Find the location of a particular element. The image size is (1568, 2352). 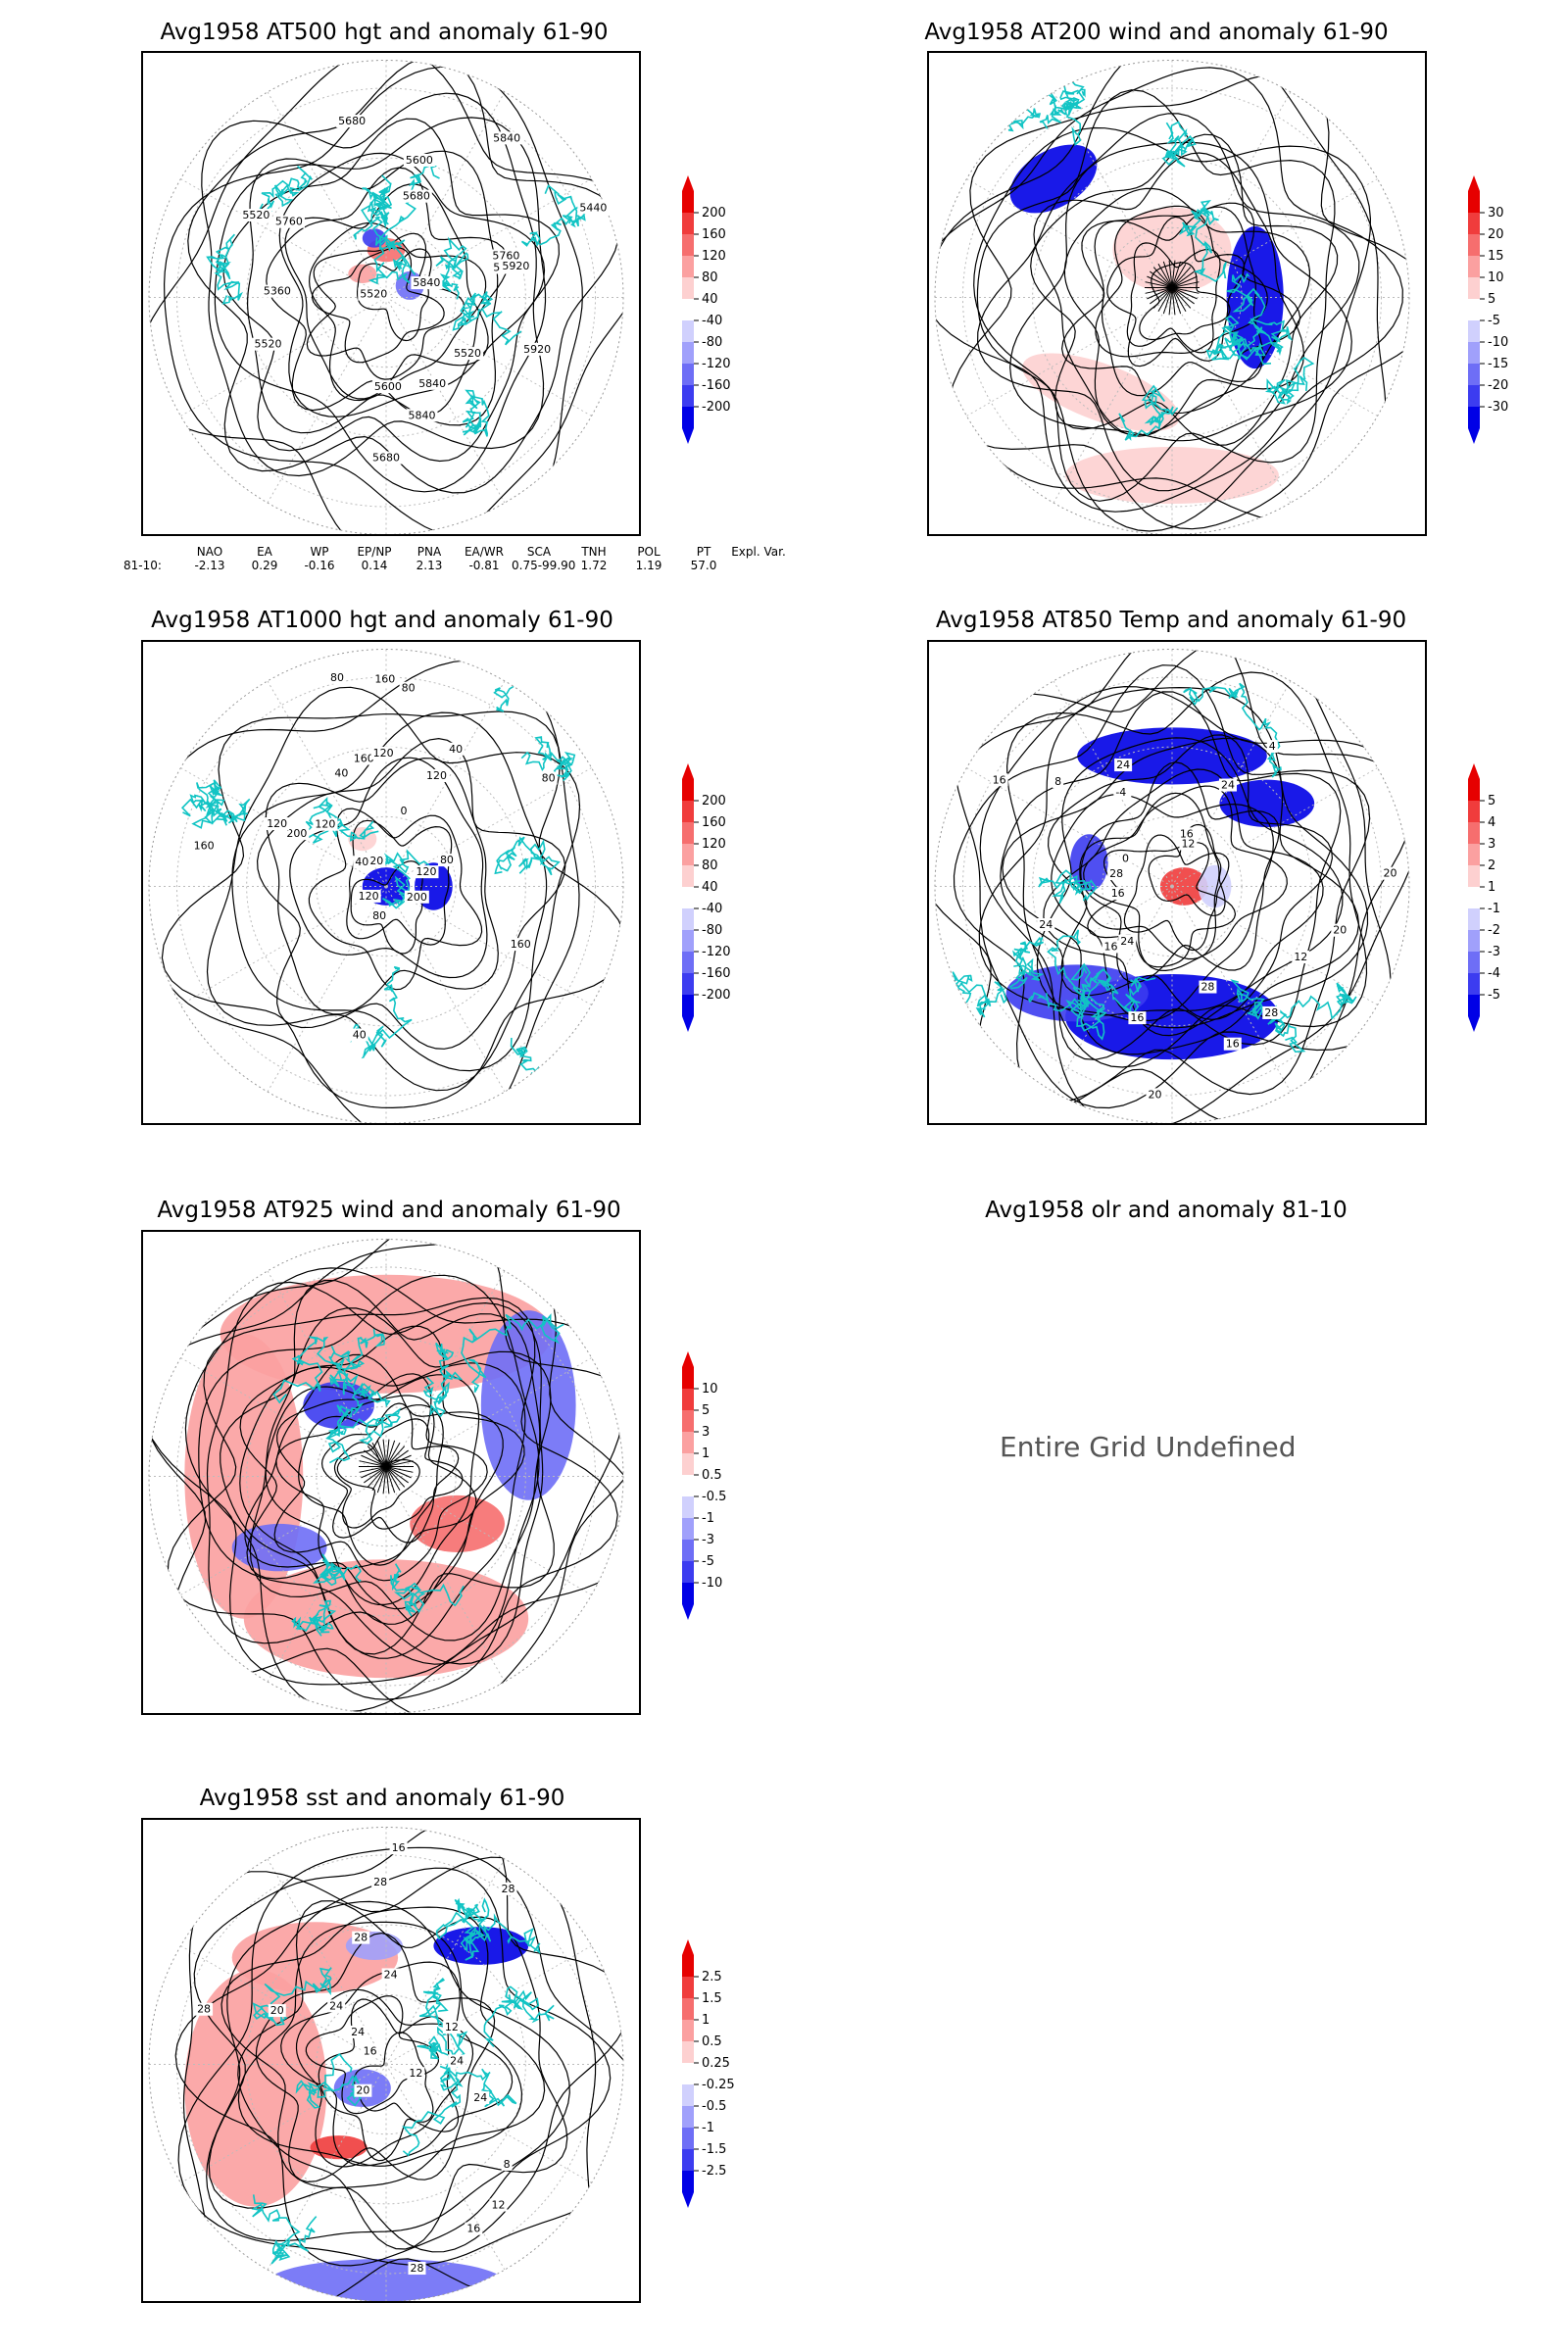

contour-label: 5520 is located at coordinates (267, 344).